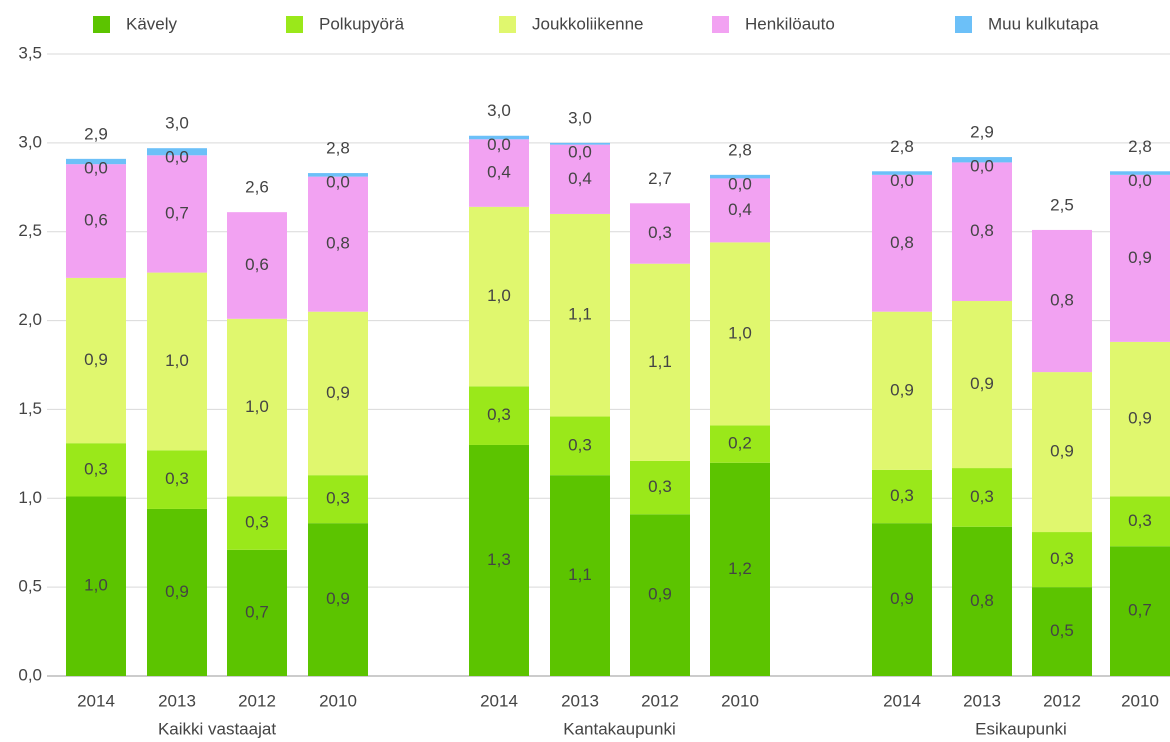 The width and height of the screenshot is (1170, 742). Describe the element at coordinates (30, 230) in the screenshot. I see `y-tick-label: 2,5` at that location.